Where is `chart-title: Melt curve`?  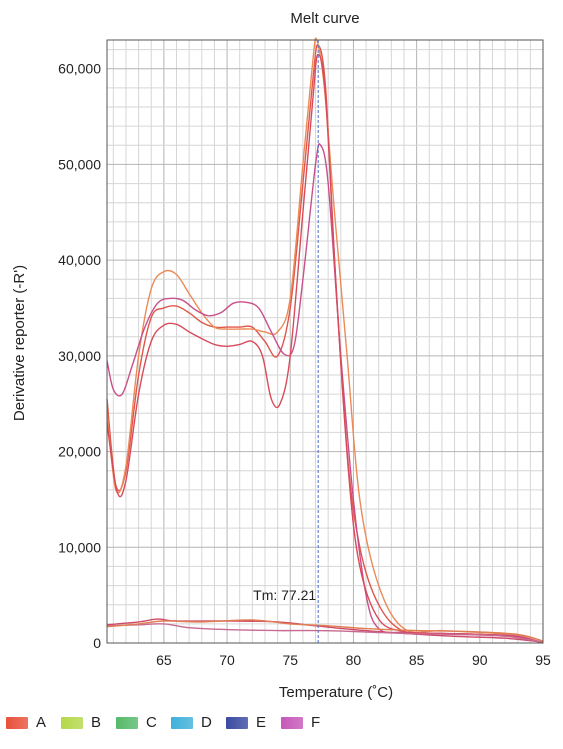 chart-title: Melt curve is located at coordinates (324, 18).